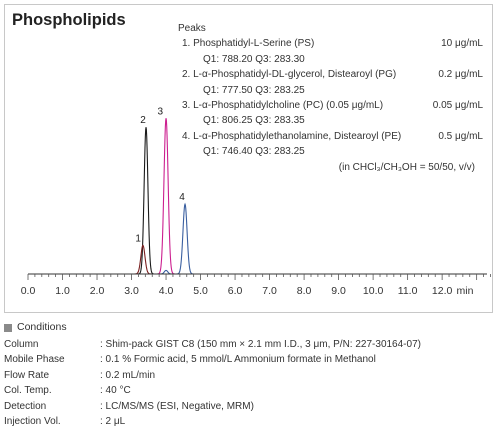 This screenshot has height=438, width=501. I want to click on x-tick-label: 7.0, so click(269, 291).